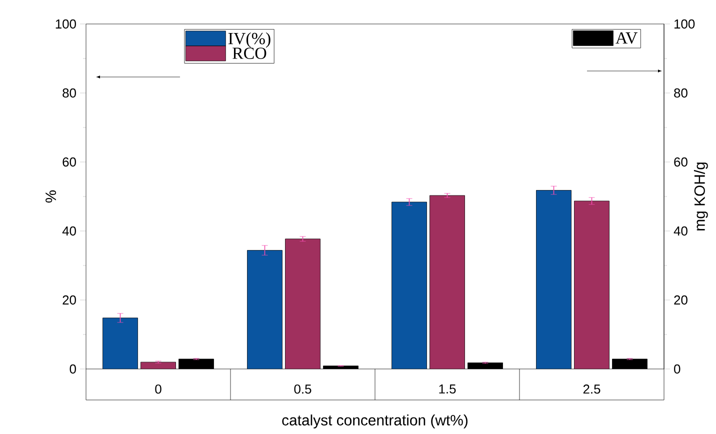  I want to click on y2-tick-label: 100, so click(684, 24).